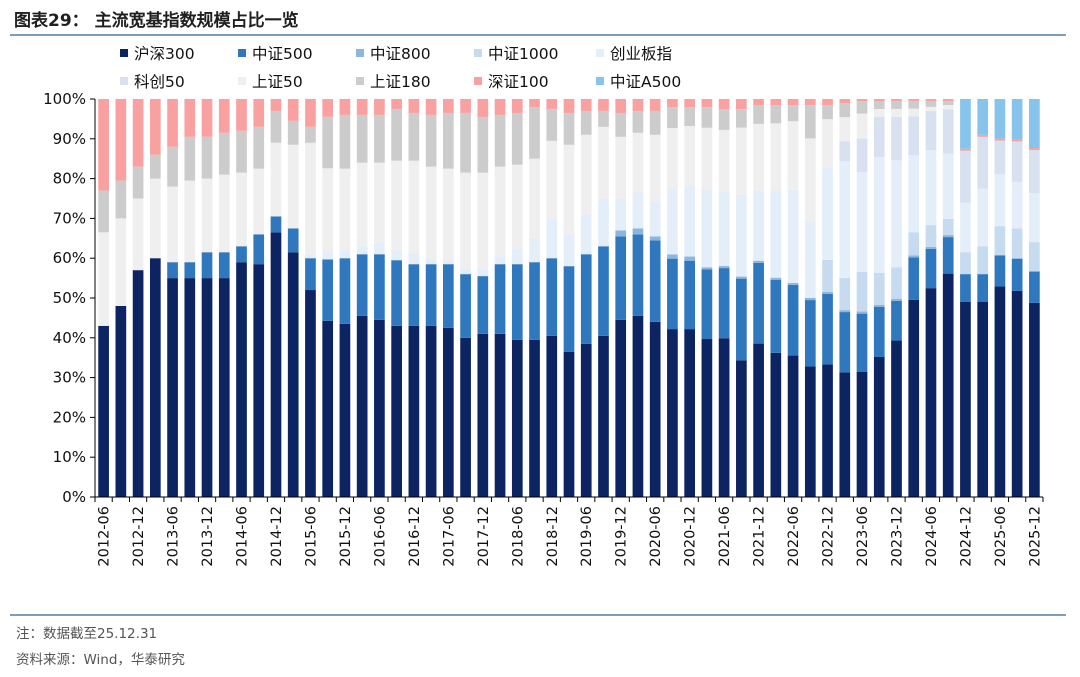 This screenshot has height=677, width=1080. I want to click on x-tick-label: 2020-06, so click(656, 536).